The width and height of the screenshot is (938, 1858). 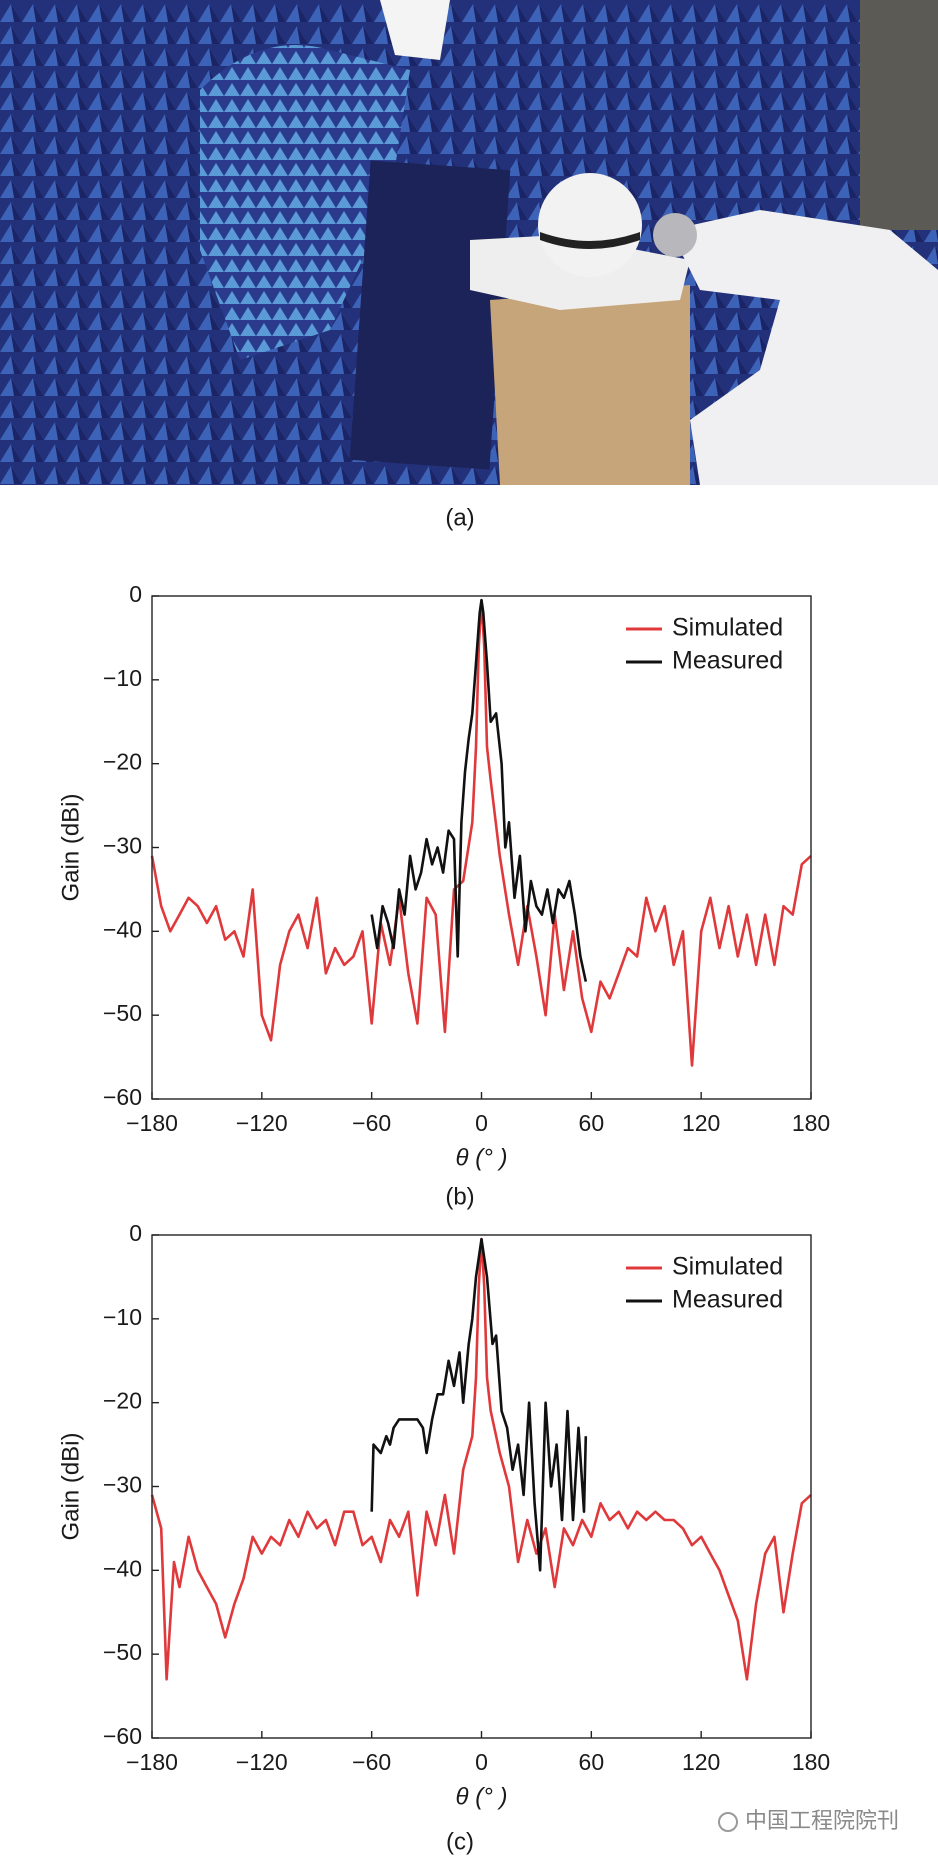 I want to click on caption: (a), so click(x=459, y=517).